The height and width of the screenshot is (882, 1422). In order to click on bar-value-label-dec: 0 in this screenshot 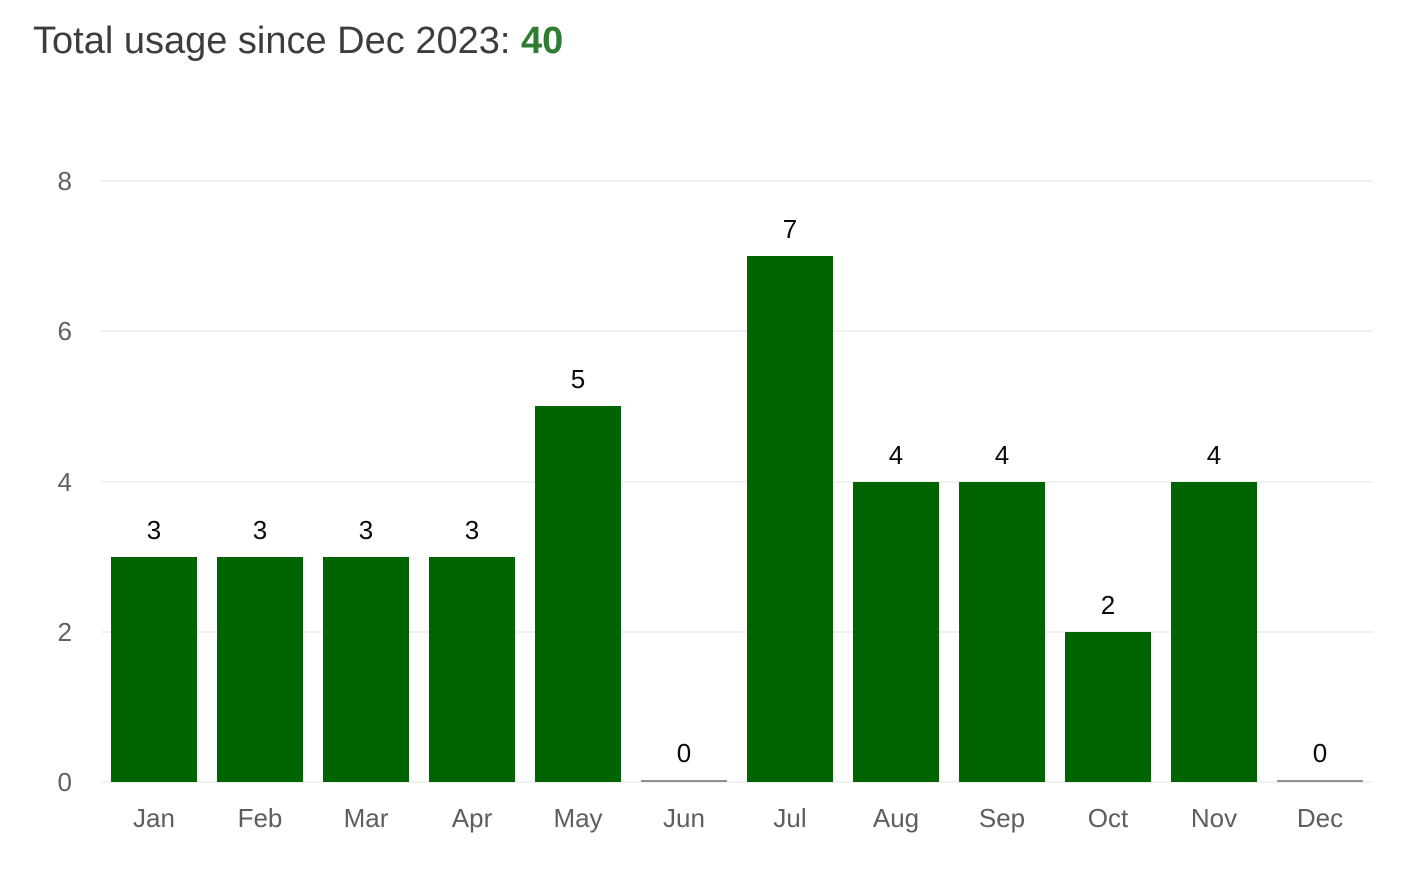, I will do `click(1320, 753)`.